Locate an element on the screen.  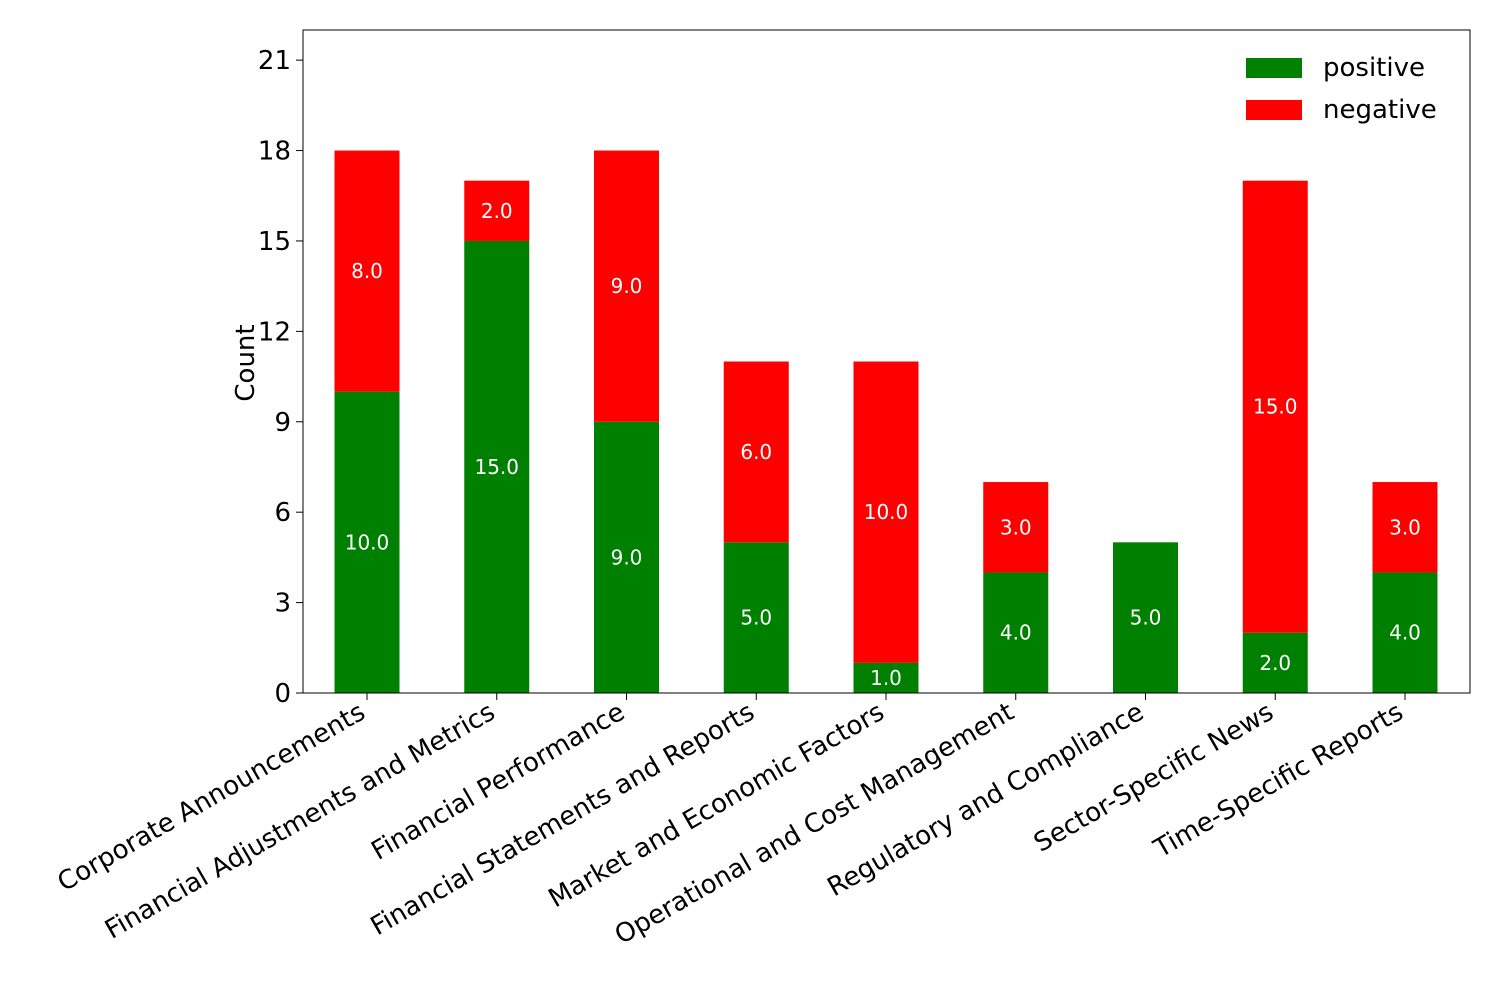
legend-label-positive: positive is located at coordinates (1374, 68).